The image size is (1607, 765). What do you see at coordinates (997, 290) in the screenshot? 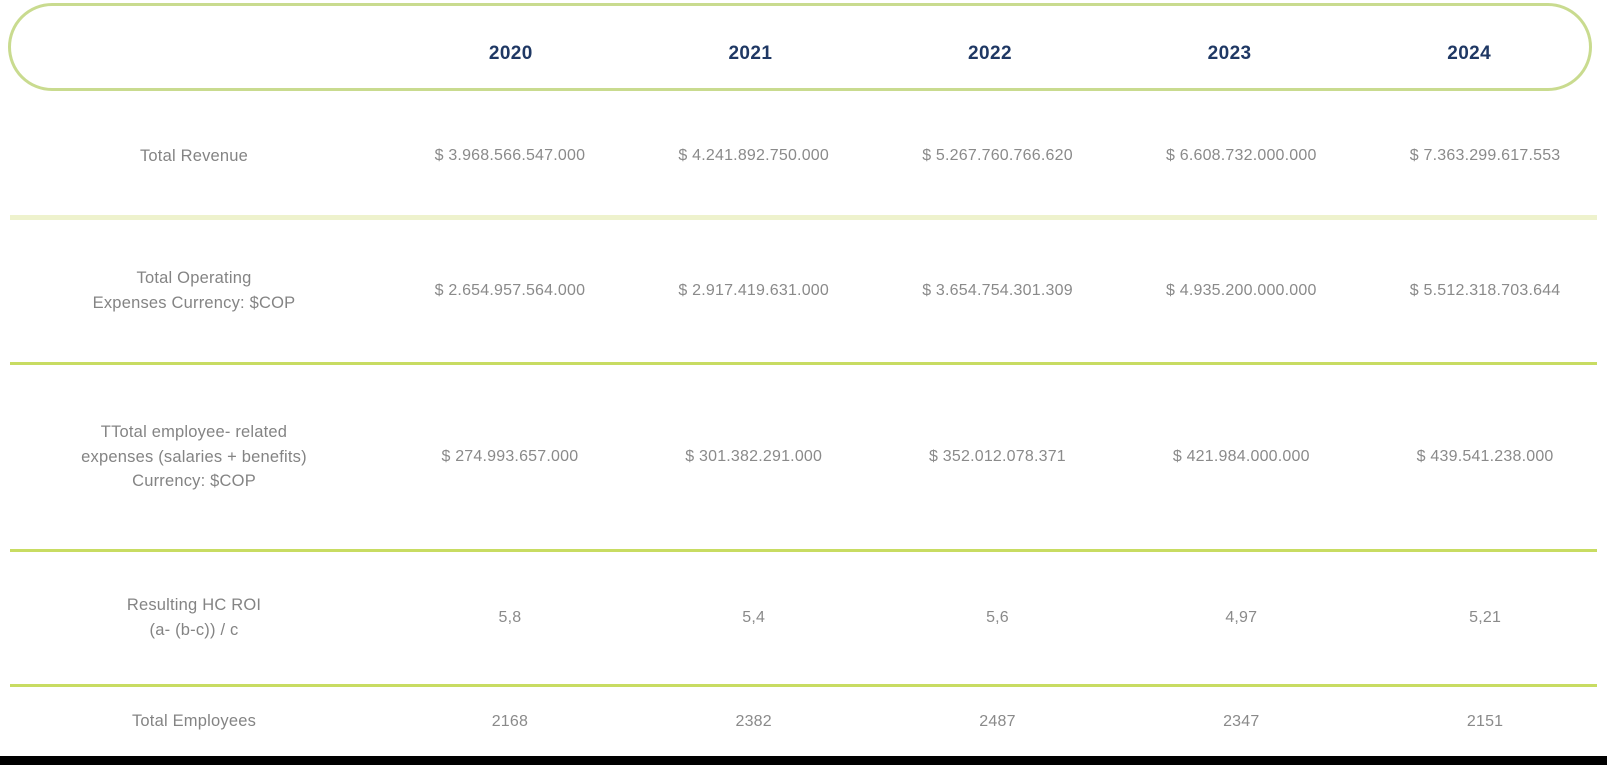
I see `cell-value: $ 3.654.754.301.309` at bounding box center [997, 290].